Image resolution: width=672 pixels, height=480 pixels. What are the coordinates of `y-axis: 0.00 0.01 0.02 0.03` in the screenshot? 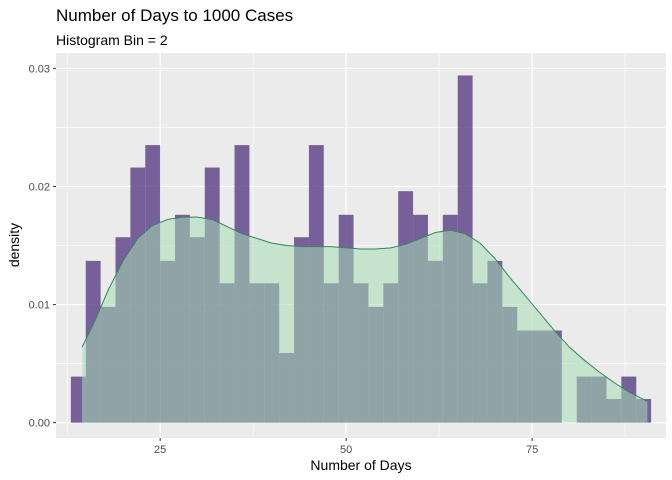 It's located at (42, 246).